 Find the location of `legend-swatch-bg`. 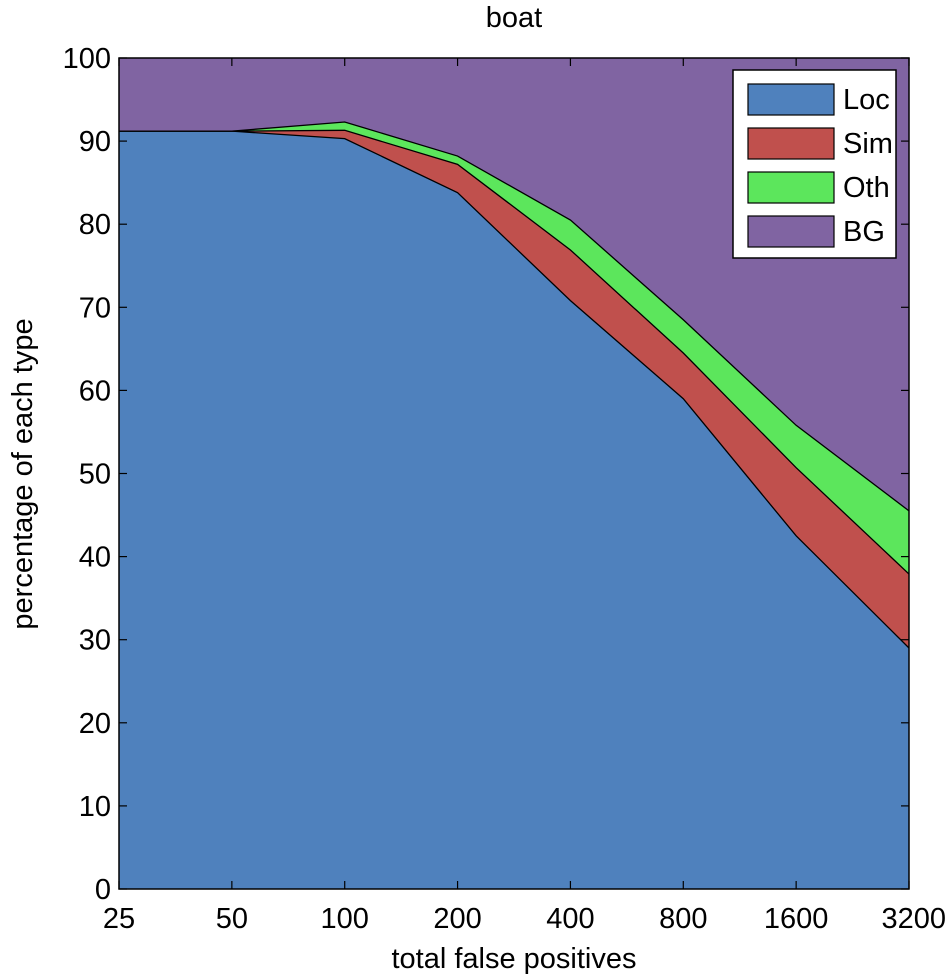

legend-swatch-bg is located at coordinates (791, 231).